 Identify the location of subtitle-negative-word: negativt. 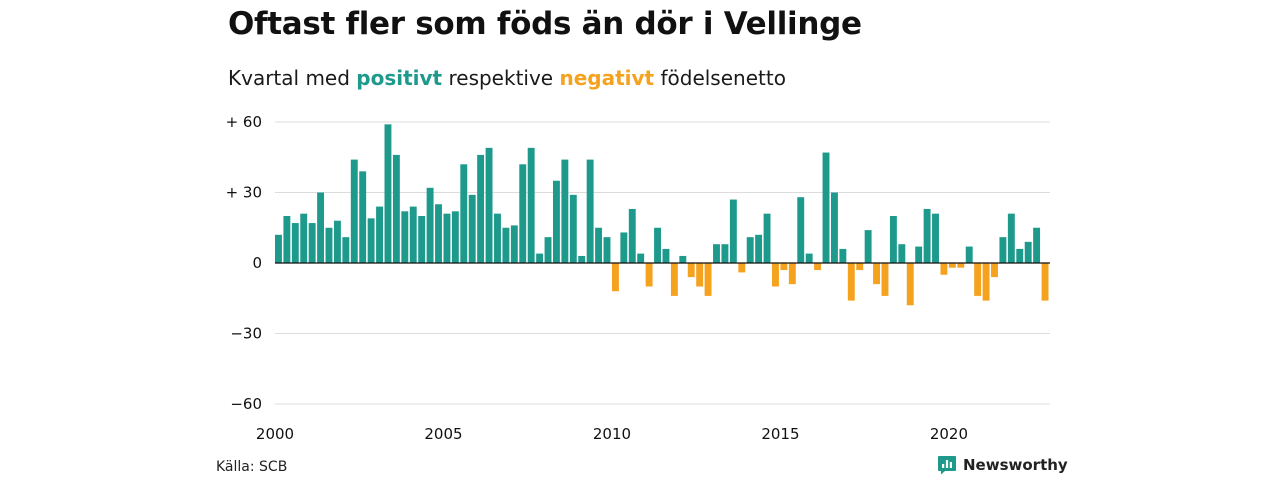
(607, 78).